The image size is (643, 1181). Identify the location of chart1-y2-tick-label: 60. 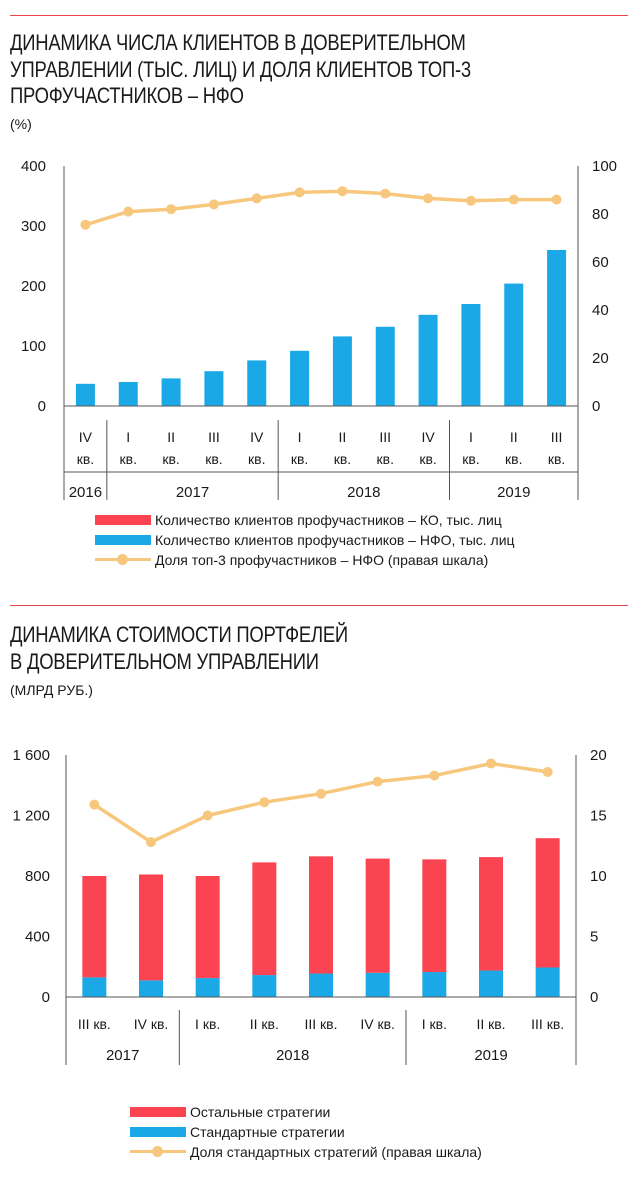
(600, 262).